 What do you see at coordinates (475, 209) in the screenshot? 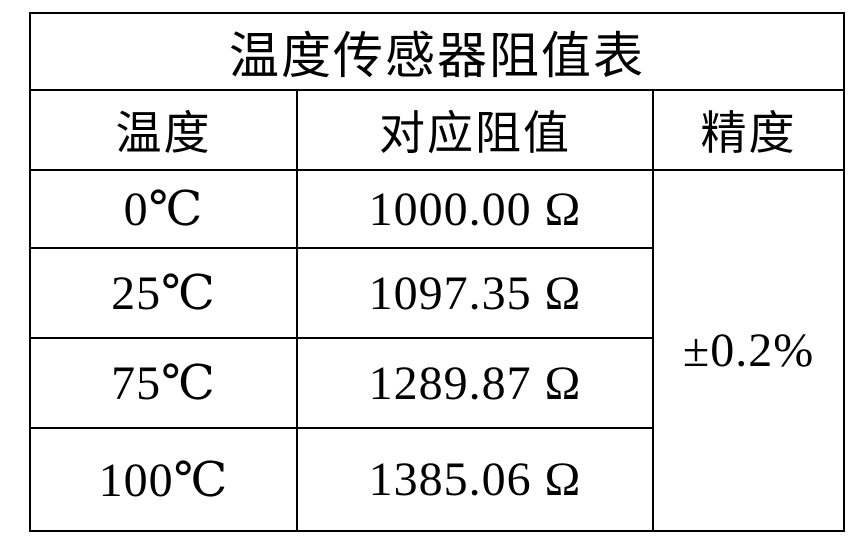
I see `resistance-cell: 1000.00 Ω` at bounding box center [475, 209].